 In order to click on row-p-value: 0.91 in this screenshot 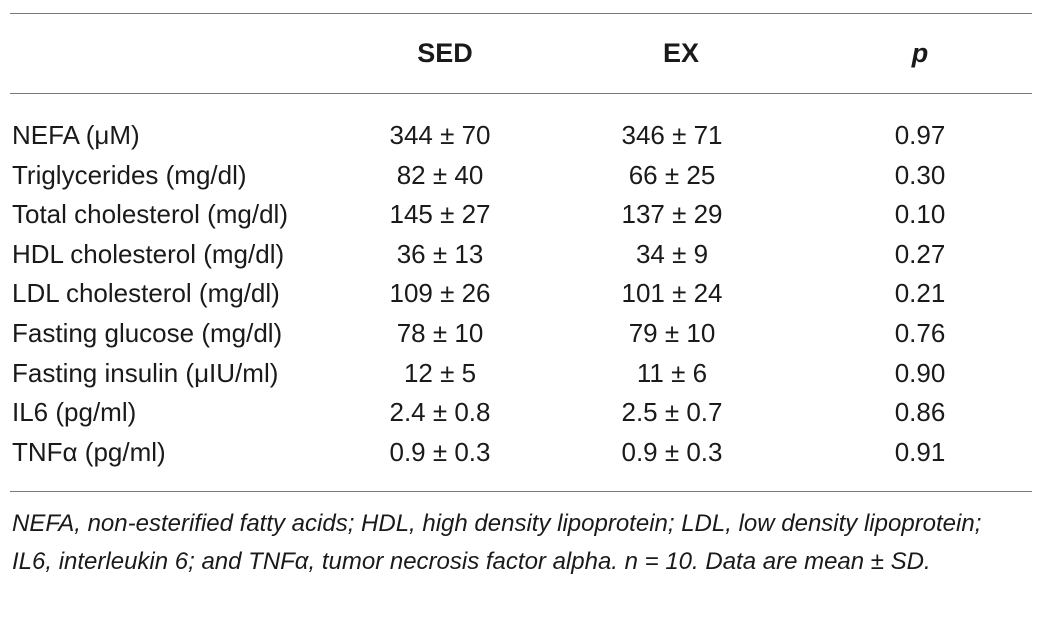, I will do `click(920, 452)`.